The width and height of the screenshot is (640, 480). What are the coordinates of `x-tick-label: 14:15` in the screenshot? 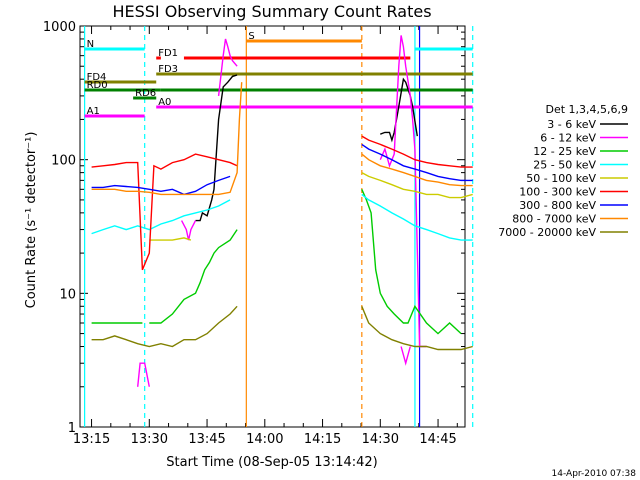 It's located at (322, 439).